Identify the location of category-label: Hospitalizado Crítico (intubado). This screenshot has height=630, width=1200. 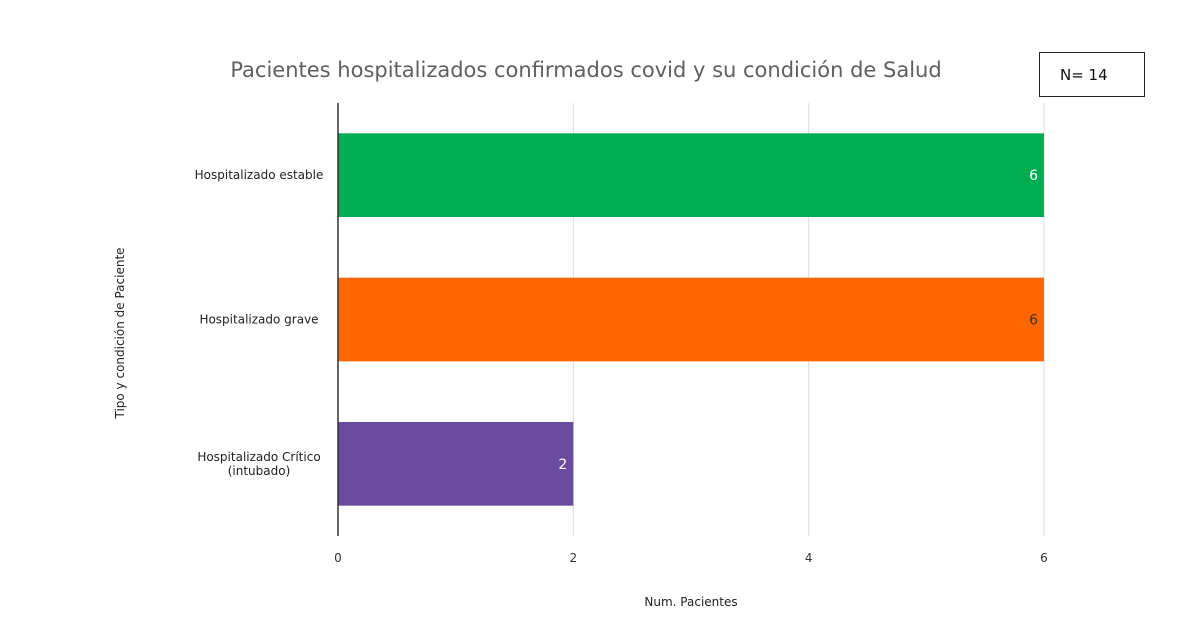
(258, 464).